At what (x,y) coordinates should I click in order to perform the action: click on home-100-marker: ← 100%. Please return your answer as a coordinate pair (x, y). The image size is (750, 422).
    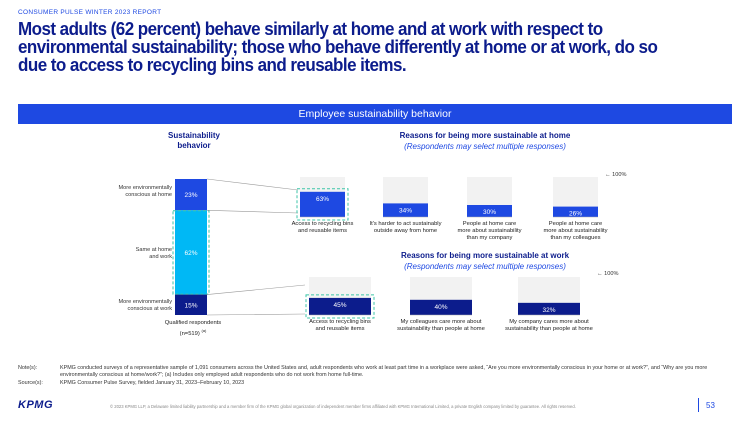
    Looking at the image, I should click on (616, 175).